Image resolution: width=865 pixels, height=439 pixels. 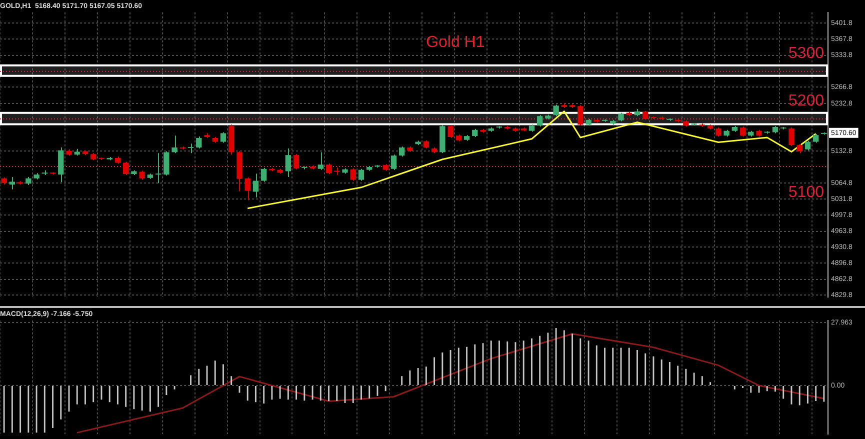 I want to click on ref-line-label: 5100, so click(x=806, y=192).